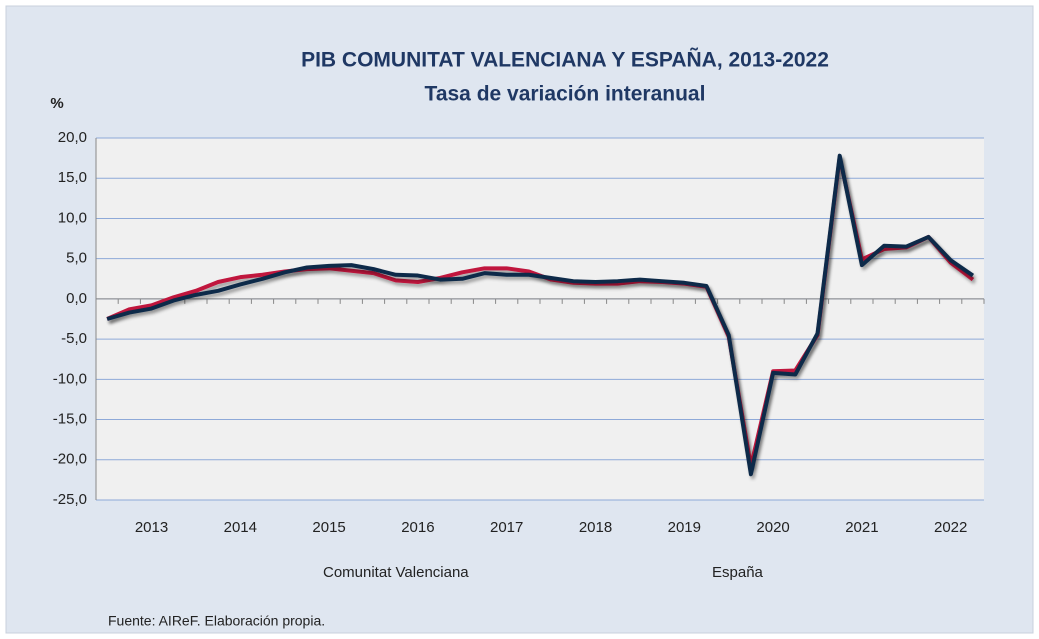 The image size is (1039, 639). Describe the element at coordinates (506, 527) in the screenshot. I see `x-tick-label: 2017` at that location.